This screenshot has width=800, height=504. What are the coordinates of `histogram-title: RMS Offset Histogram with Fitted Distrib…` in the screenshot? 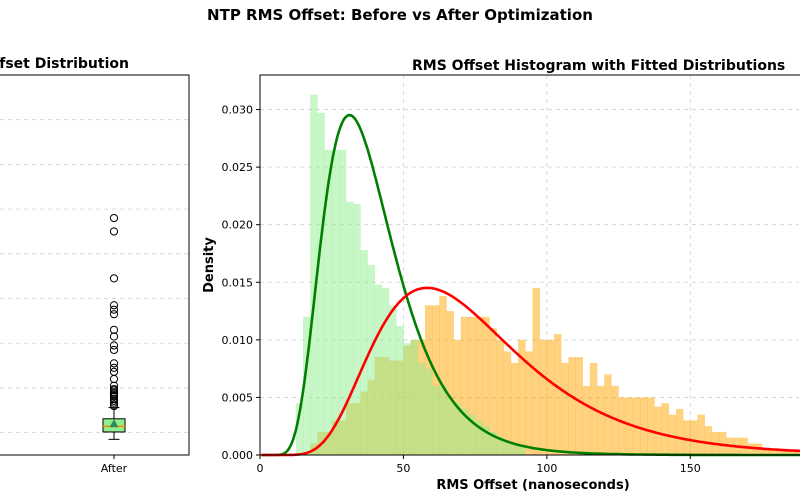 It's located at (598, 66).